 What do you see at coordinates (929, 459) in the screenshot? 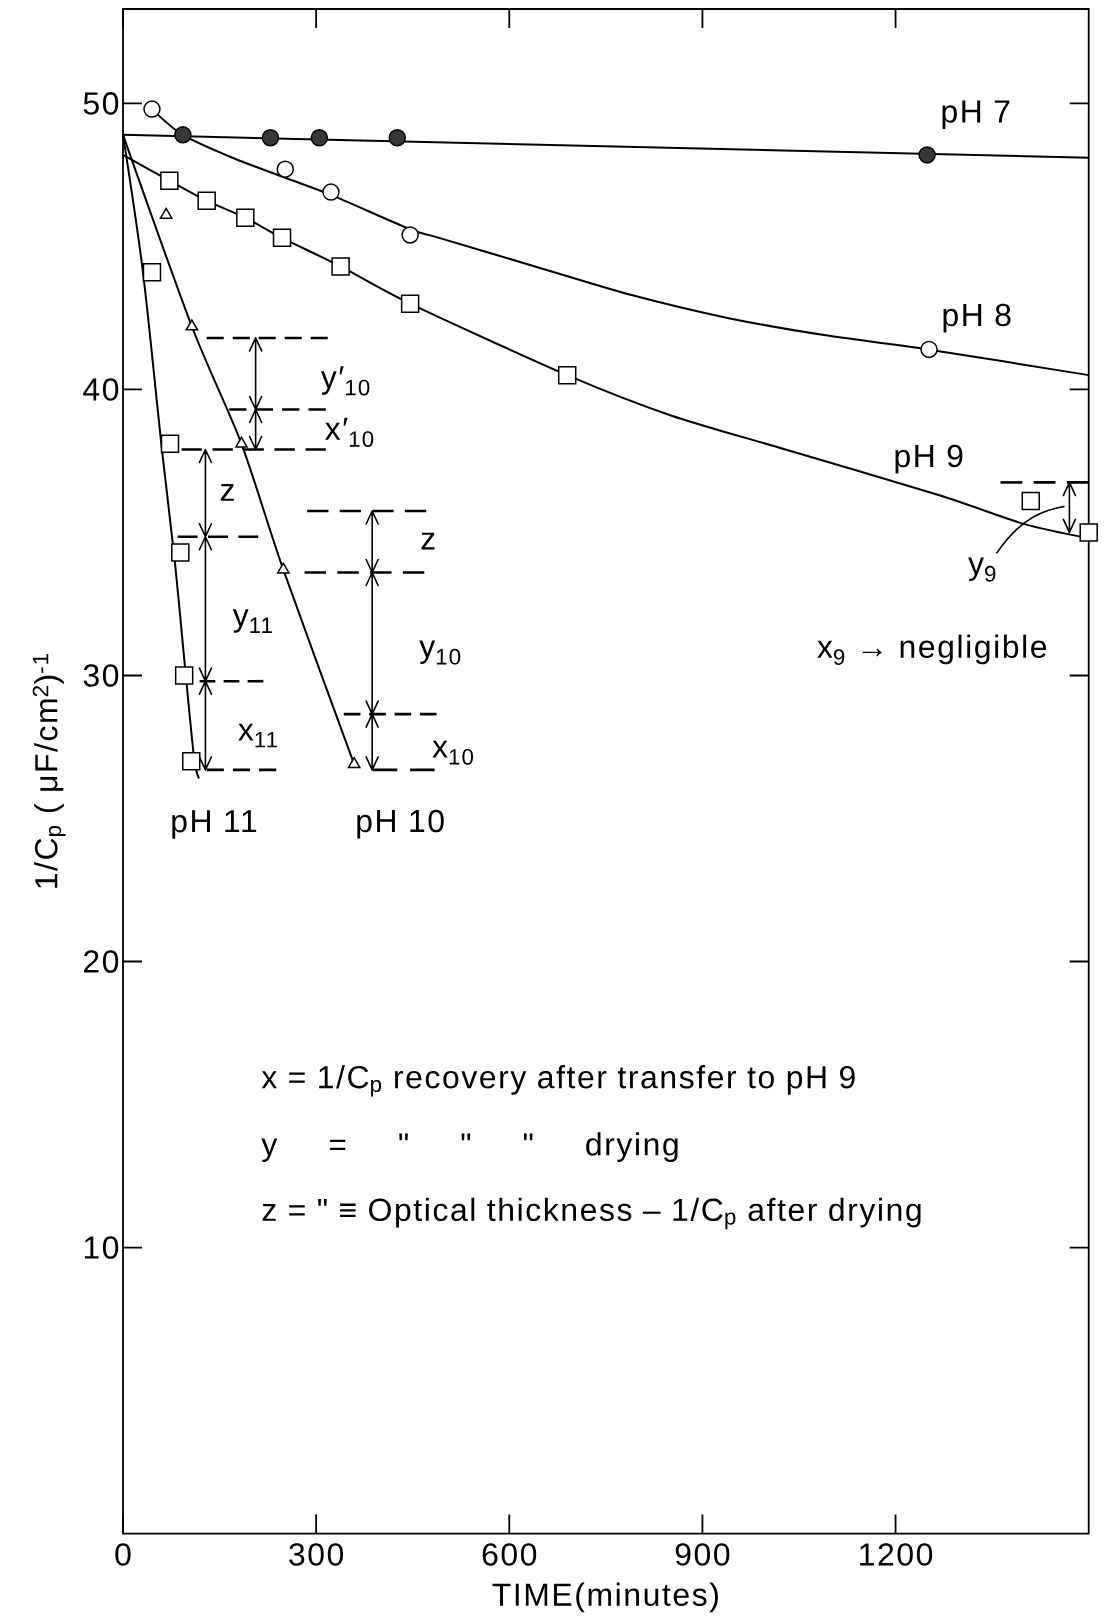
I see `series-label: pH 9` at bounding box center [929, 459].